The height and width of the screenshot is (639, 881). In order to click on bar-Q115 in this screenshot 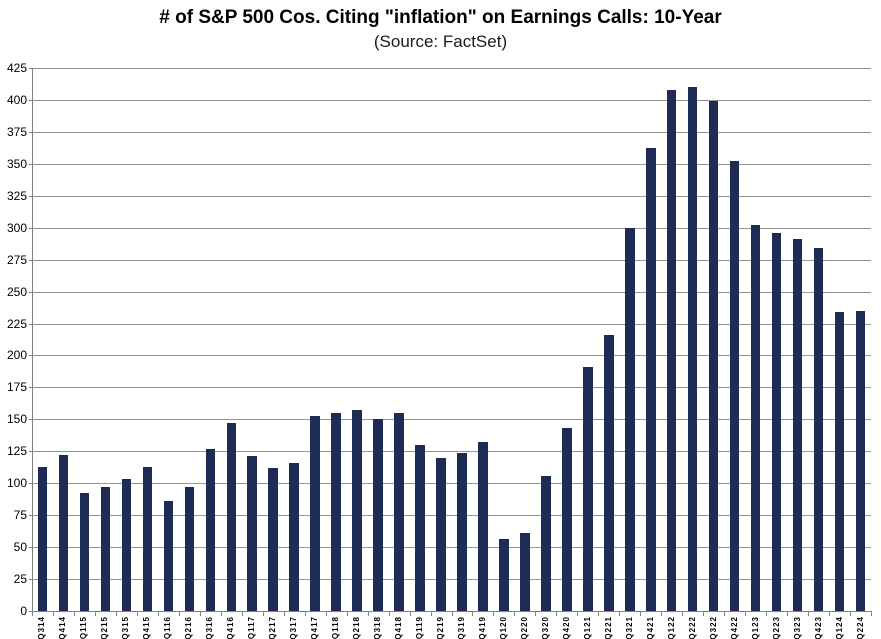, I will do `click(84, 552)`.